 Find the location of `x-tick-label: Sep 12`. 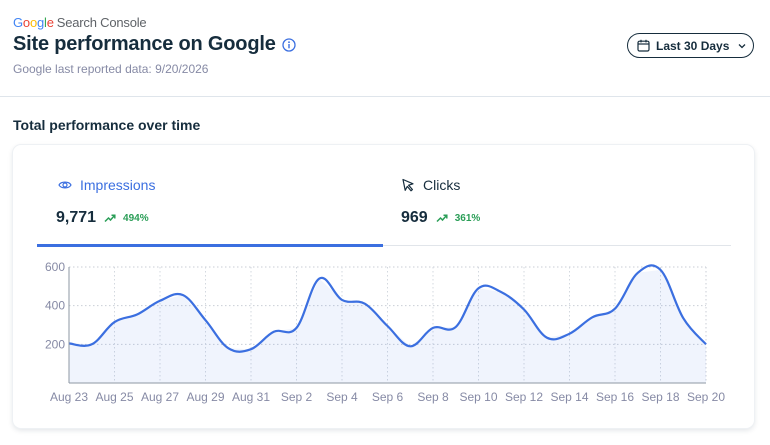

x-tick-label: Sep 12 is located at coordinates (524, 397).